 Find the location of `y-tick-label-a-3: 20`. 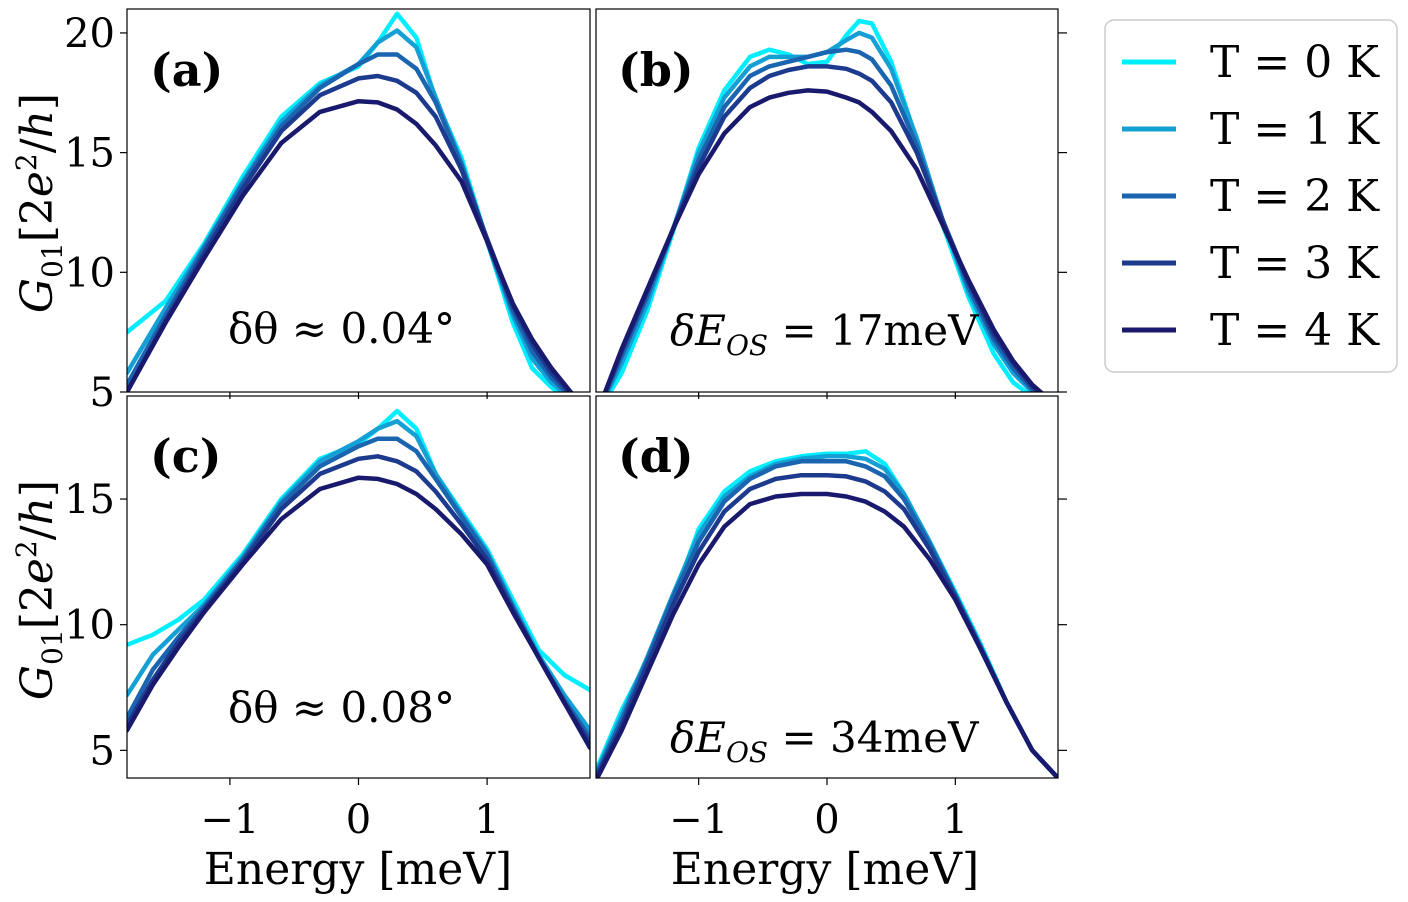

y-tick-label-a-3: 20 is located at coordinates (89, 34).